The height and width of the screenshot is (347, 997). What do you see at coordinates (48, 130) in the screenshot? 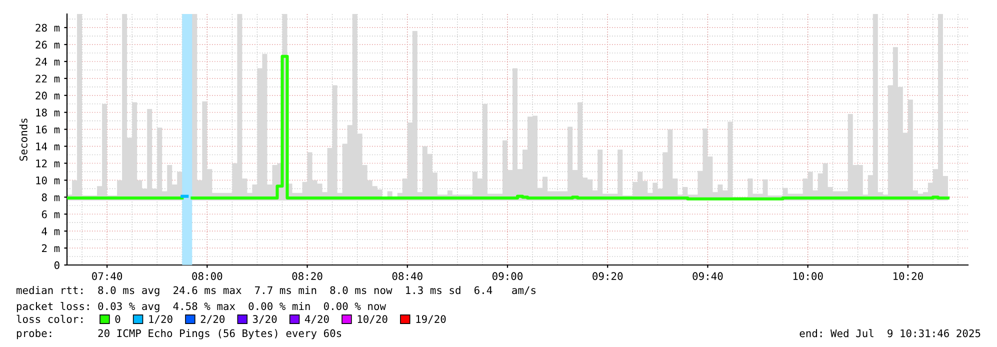
I see `y-tick-label: 16 m` at bounding box center [48, 130].